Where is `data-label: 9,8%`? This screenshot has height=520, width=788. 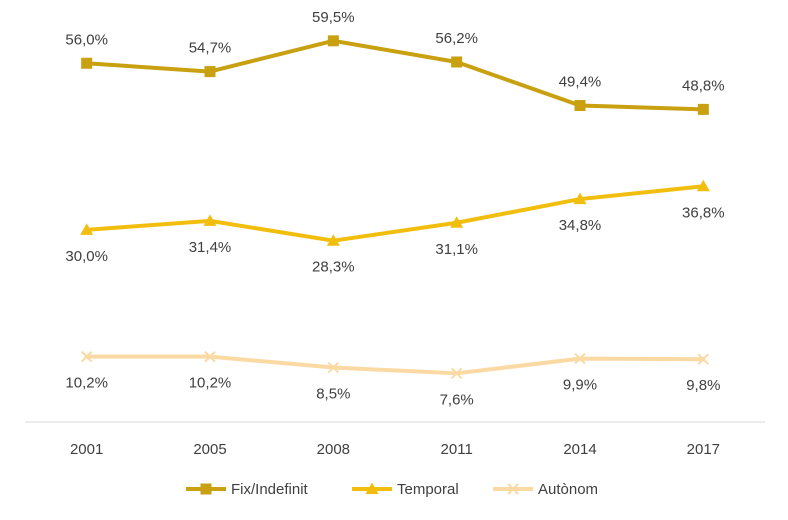 data-label: 9,8% is located at coordinates (703, 385).